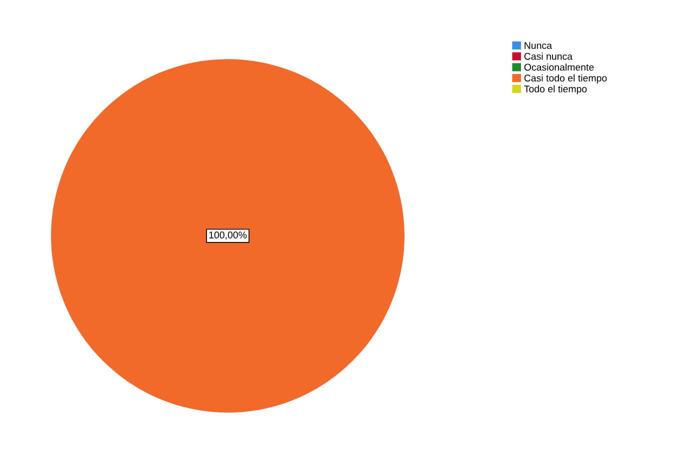 This screenshot has width=685, height=467. What do you see at coordinates (559, 67) in the screenshot?
I see `legend-label: Ocasionalmente` at bounding box center [559, 67].